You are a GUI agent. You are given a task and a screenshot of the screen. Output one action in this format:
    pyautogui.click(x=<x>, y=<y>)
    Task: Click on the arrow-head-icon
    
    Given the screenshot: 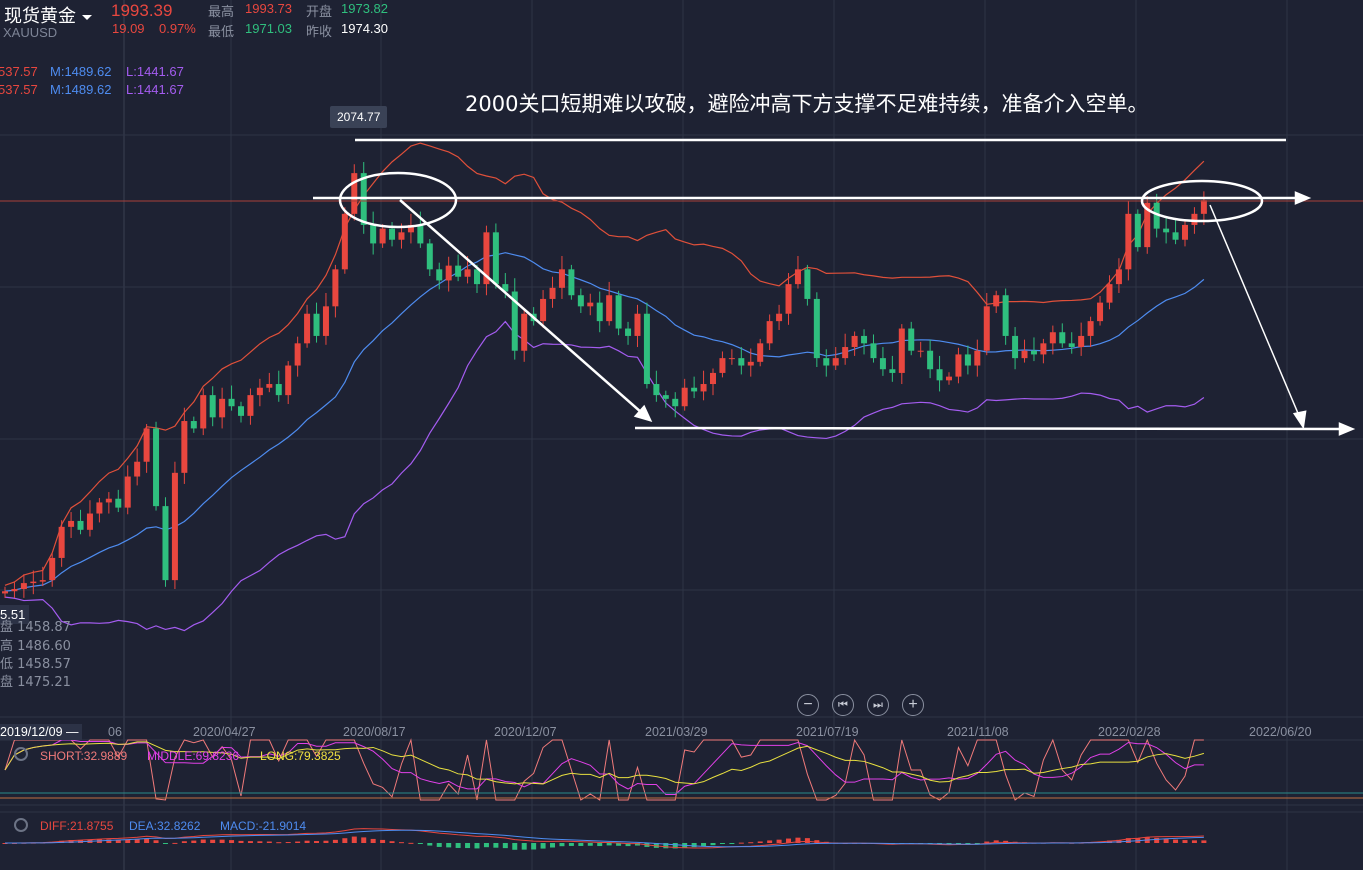 What is the action you would take?
    pyautogui.click(x=1303, y=198)
    